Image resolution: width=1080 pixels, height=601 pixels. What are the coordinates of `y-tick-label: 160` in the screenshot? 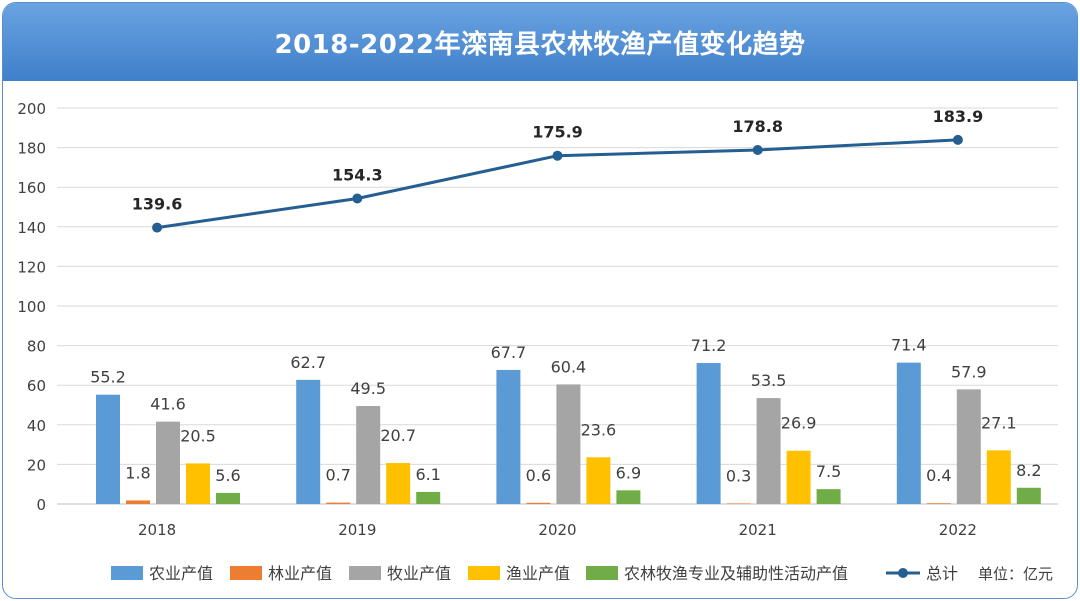 It's located at (31, 188).